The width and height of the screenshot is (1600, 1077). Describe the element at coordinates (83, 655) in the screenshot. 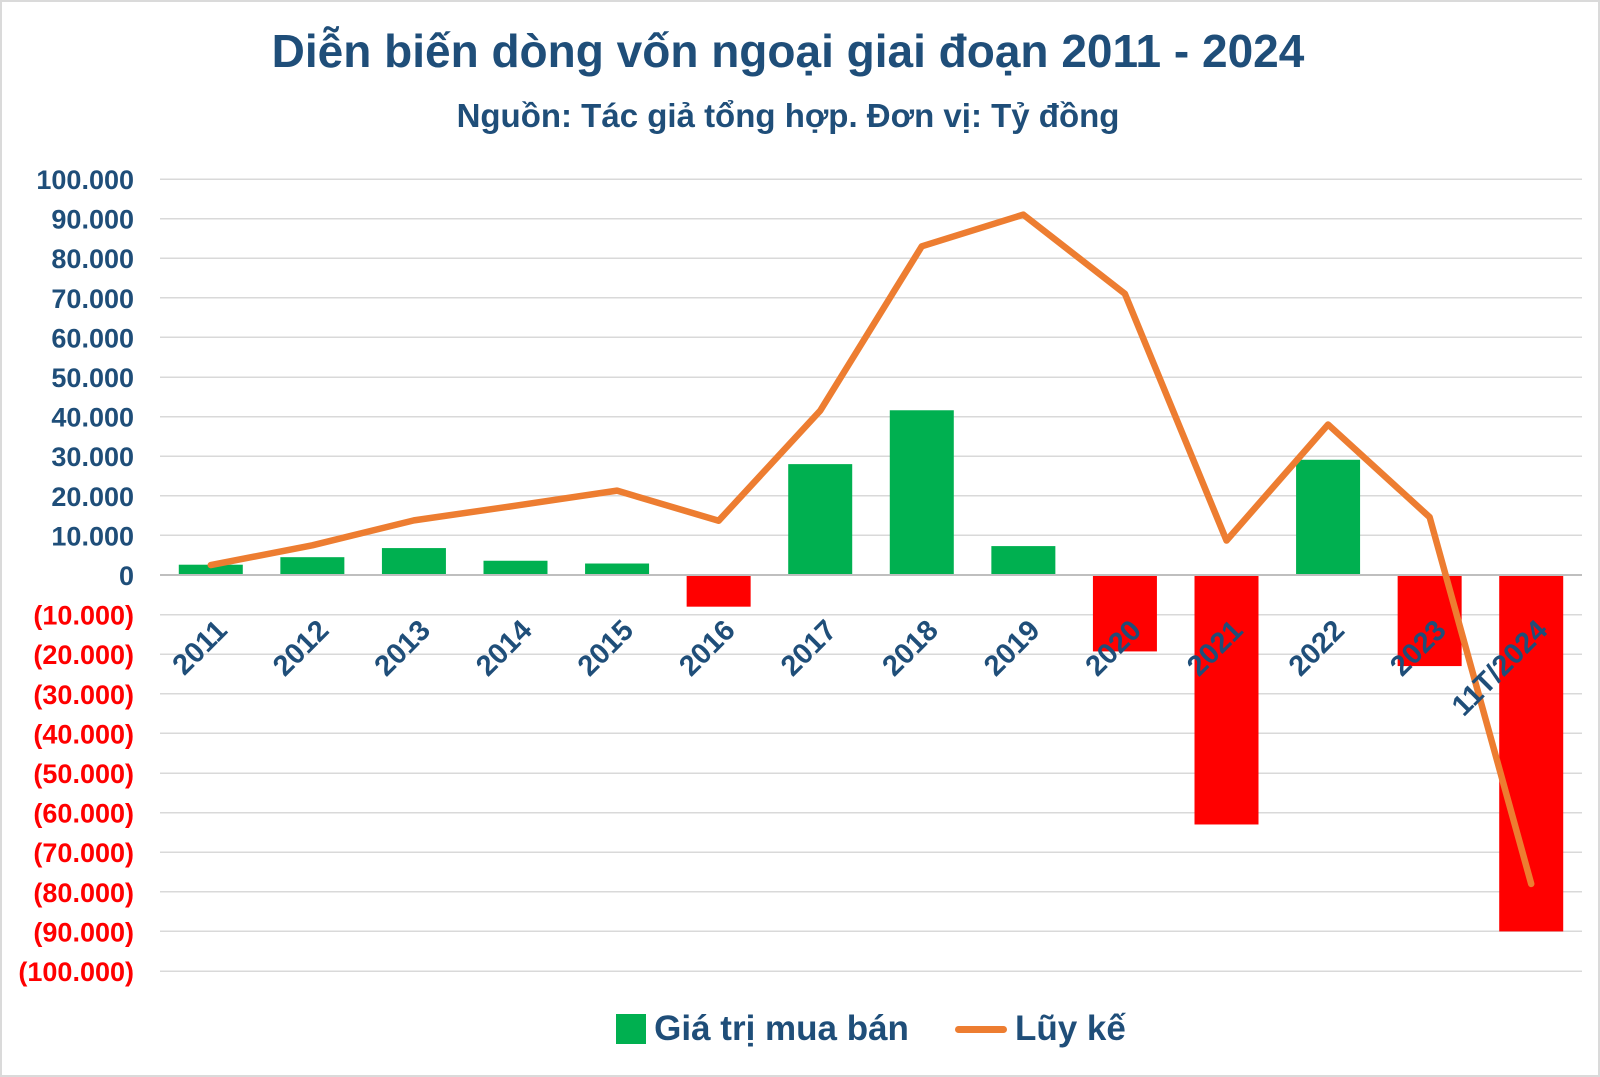

I see `y-tick-label: (20.000)` at that location.